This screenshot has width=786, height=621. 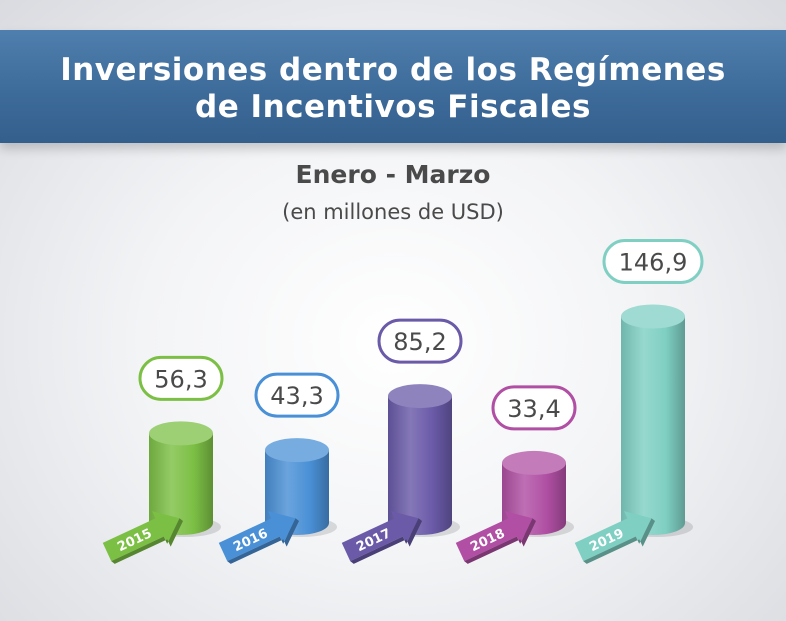 I want to click on chart-subtitle: Enero - Marzo, so click(x=393, y=174).